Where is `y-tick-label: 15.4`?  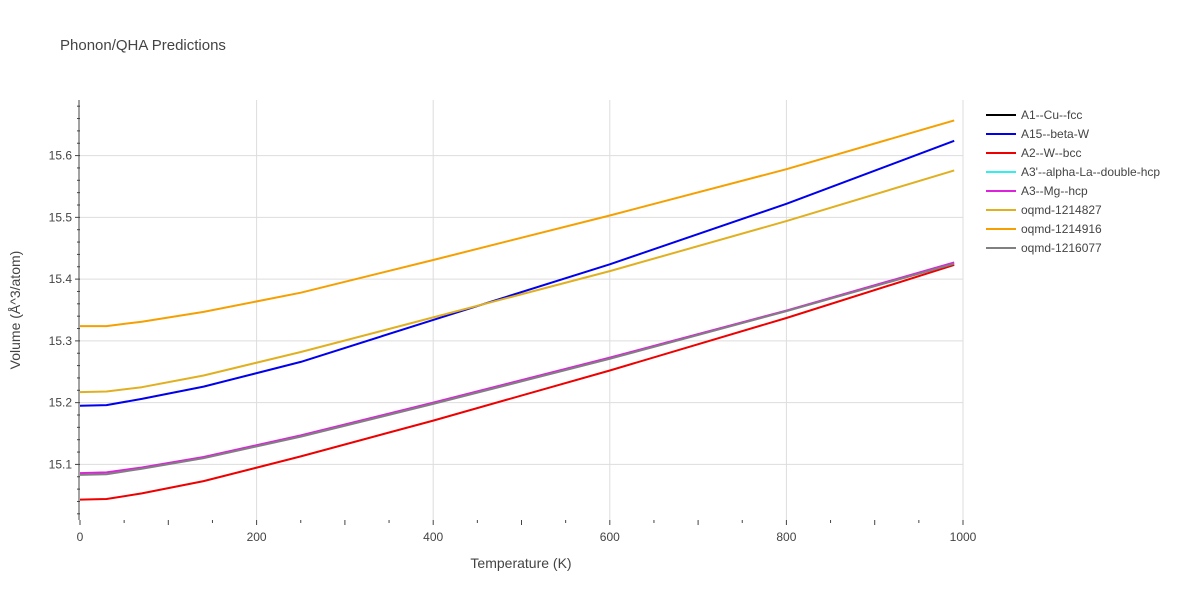 y-tick-label: 15.4 is located at coordinates (61, 279).